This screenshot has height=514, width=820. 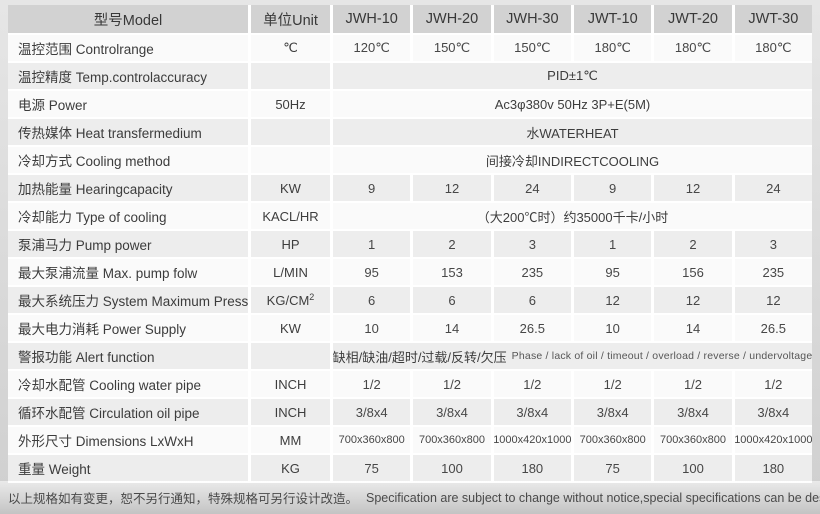 What do you see at coordinates (410, 76) in the screenshot?
I see `table-row: 温控精度 Temp.controlaccuracy PID±1℃` at bounding box center [410, 76].